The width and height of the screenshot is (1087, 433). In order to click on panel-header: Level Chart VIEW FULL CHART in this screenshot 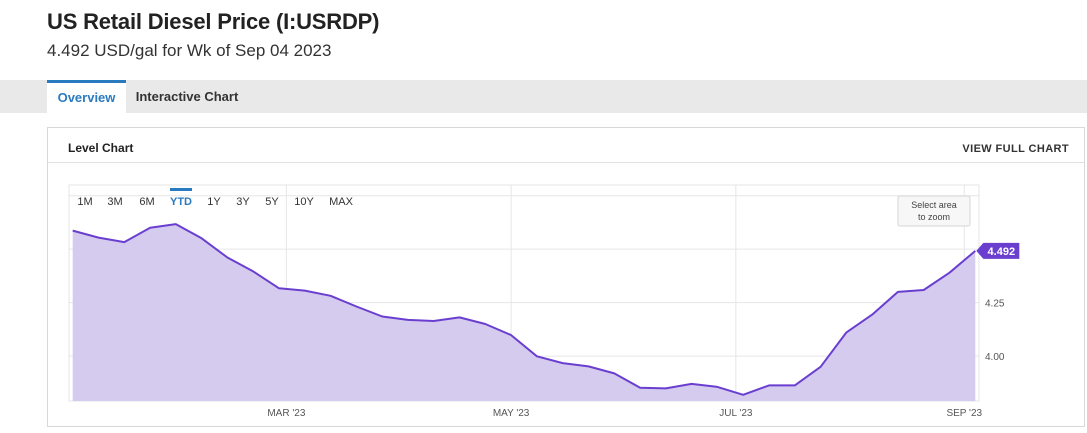, I will do `click(566, 145)`.